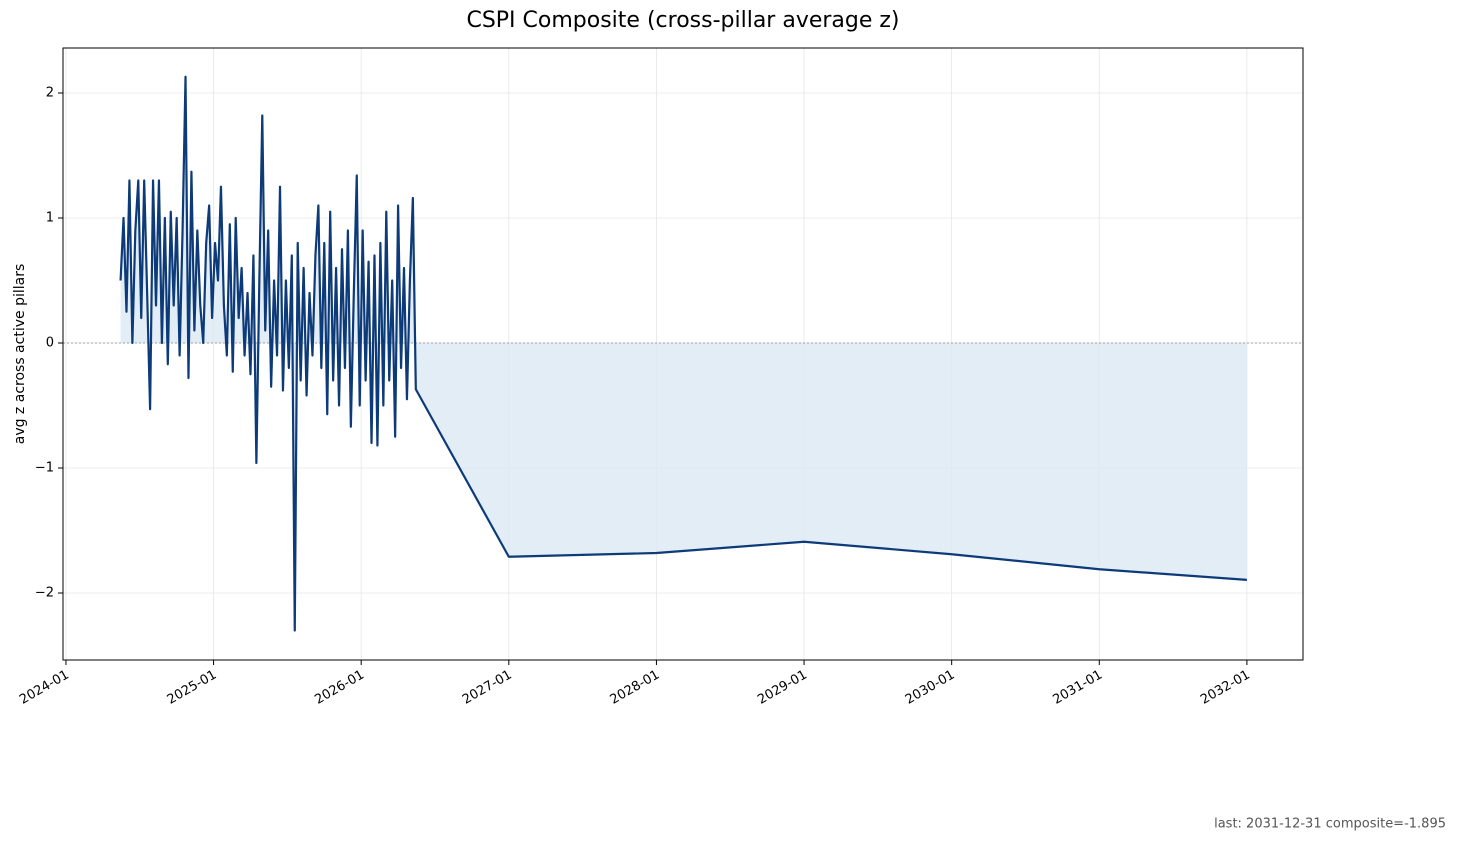 The image size is (1457, 841). I want to click on x-tick-label: 2032-01, so click(1225, 688).